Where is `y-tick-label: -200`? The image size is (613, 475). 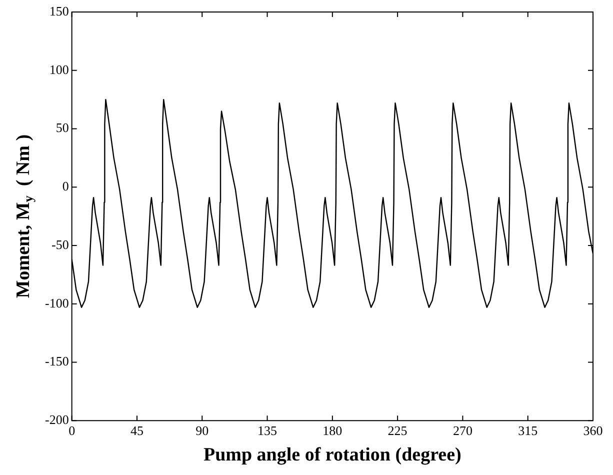 y-tick-label: -200 is located at coordinates (56, 420).